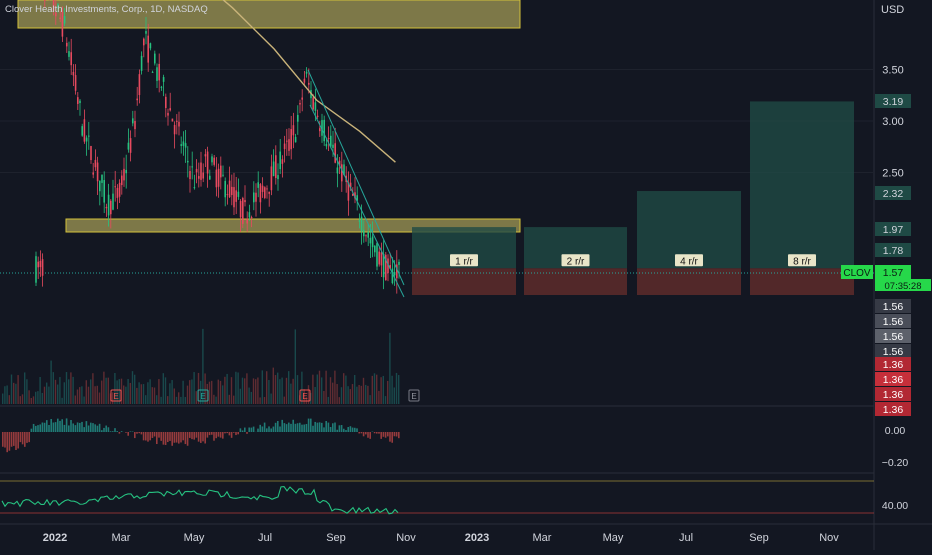  Describe the element at coordinates (477, 538) in the screenshot. I see `time-axis-label: 2023` at that location.